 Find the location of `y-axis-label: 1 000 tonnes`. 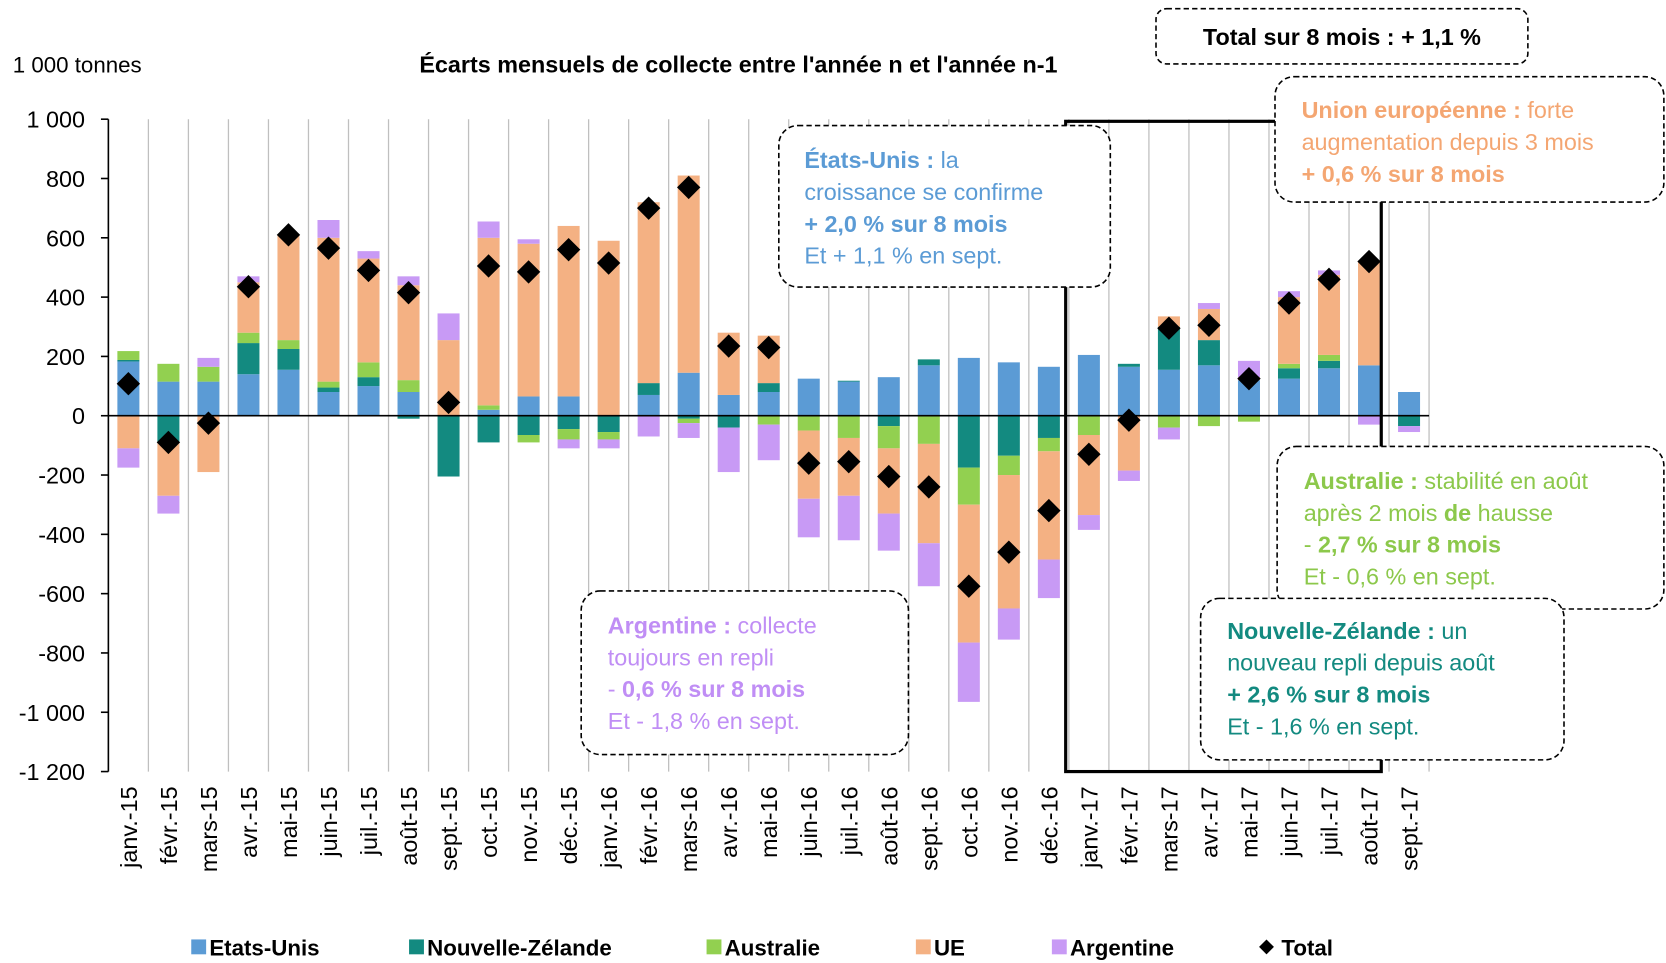

y-axis-label: 1 000 tonnes is located at coordinates (77, 64).